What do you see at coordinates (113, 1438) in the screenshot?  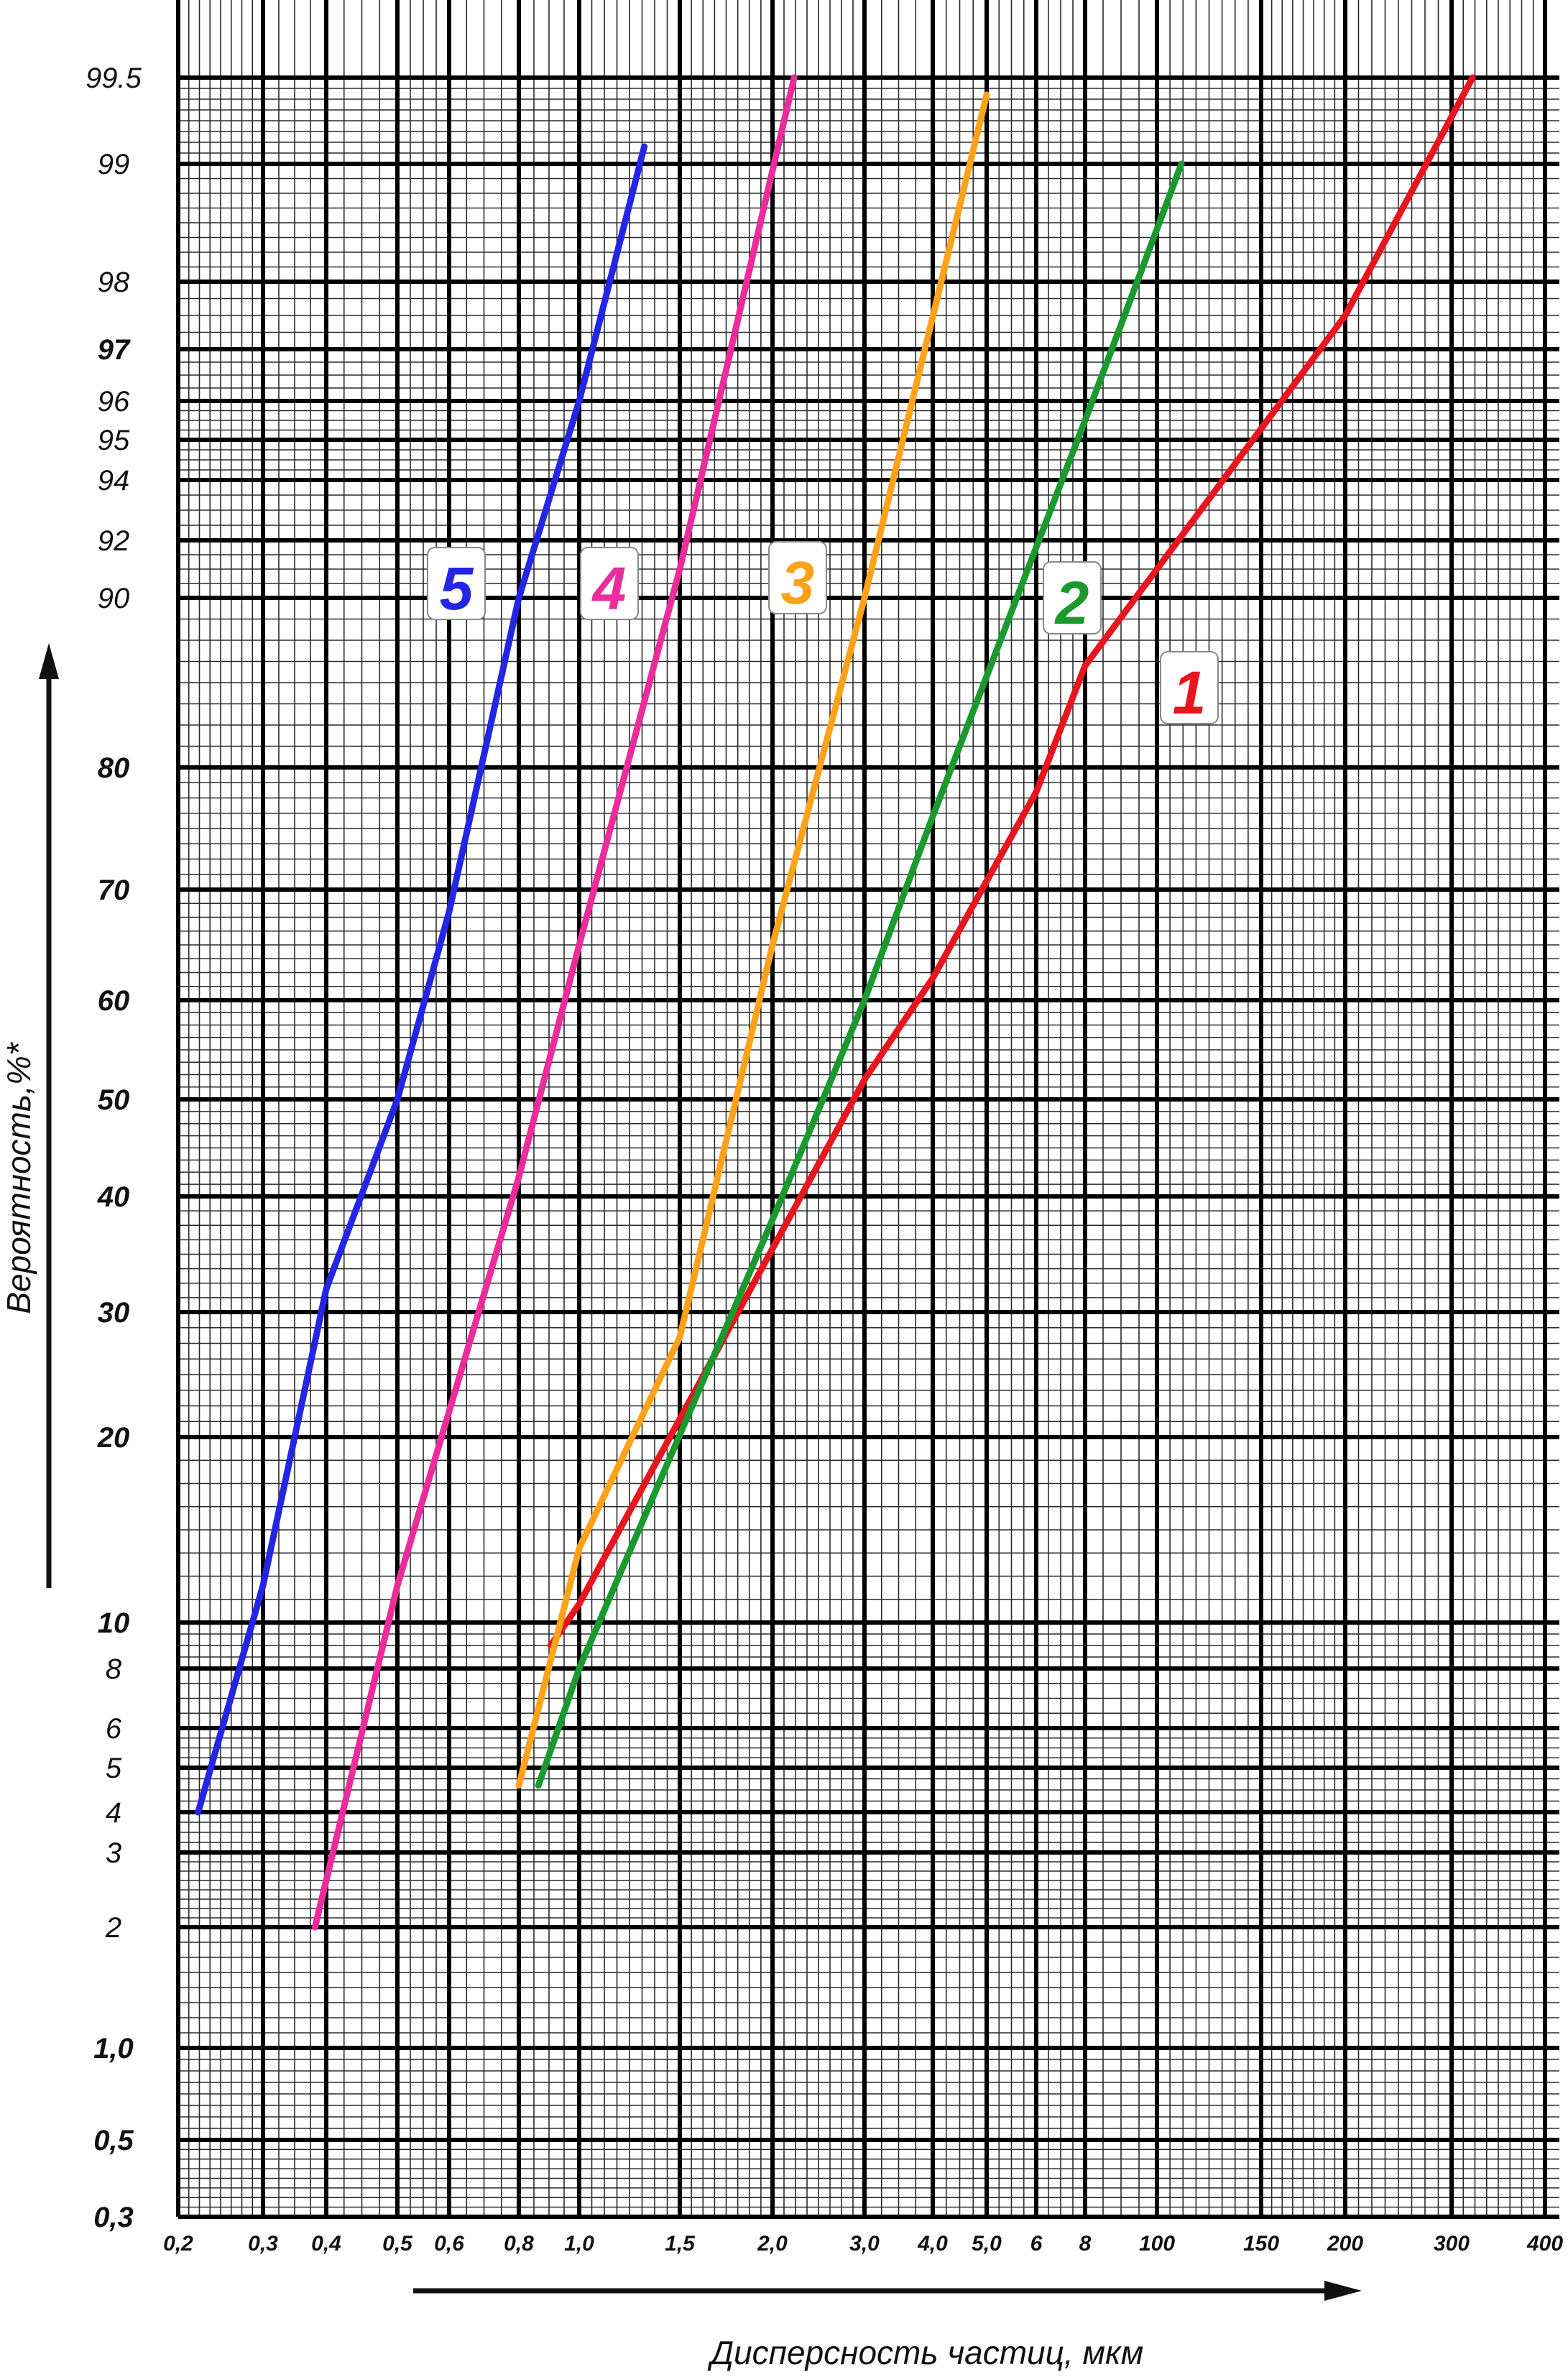 I see `y-tick-label: 20` at bounding box center [113, 1438].